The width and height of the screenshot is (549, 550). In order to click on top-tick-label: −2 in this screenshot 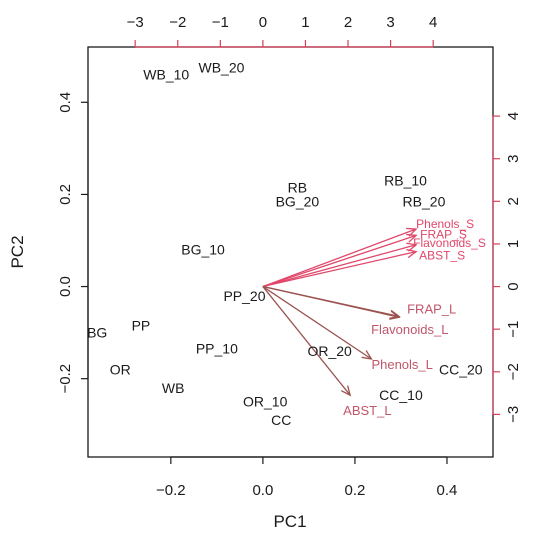, I will do `click(177, 22)`.